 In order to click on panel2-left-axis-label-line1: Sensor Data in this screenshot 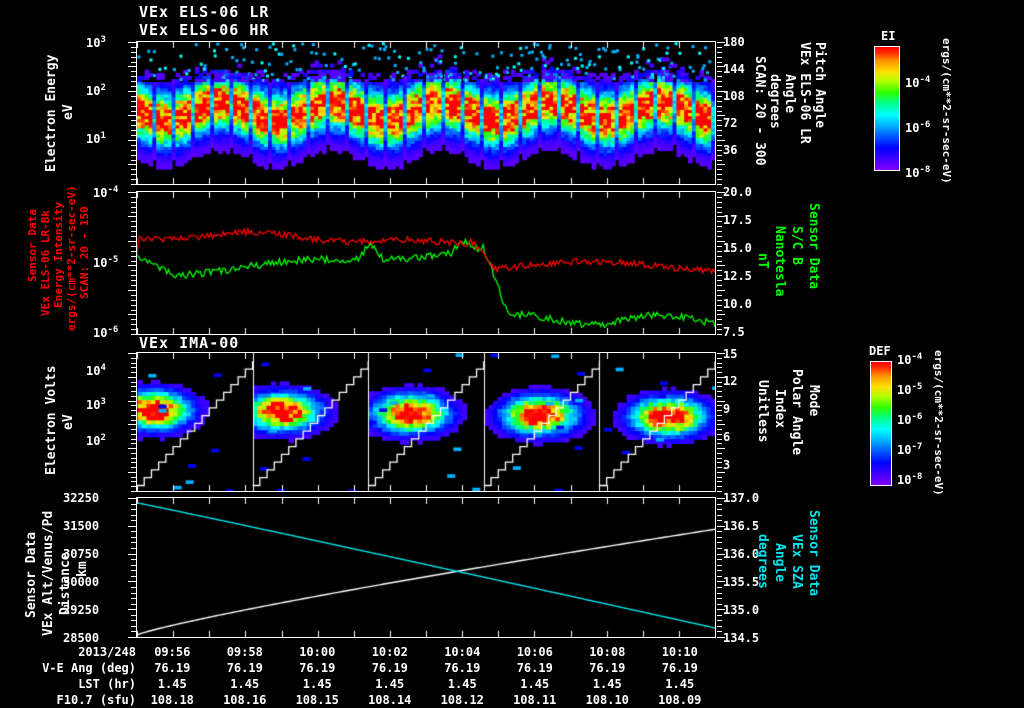, I will do `click(32, 245)`.